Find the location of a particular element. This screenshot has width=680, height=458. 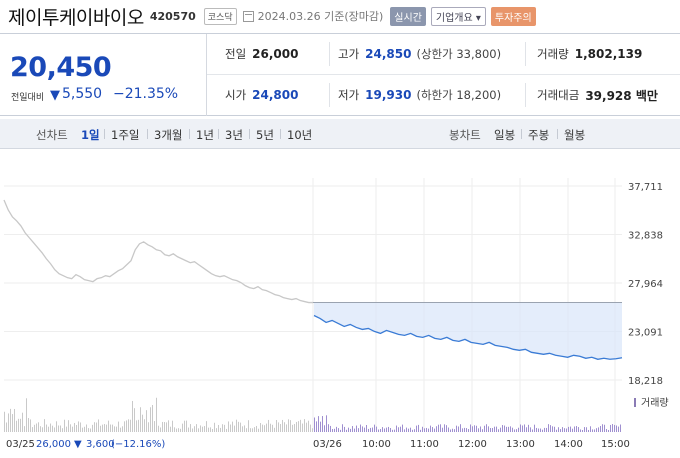

tab-weekly-candle: 주봉 is located at coordinates (539, 135).